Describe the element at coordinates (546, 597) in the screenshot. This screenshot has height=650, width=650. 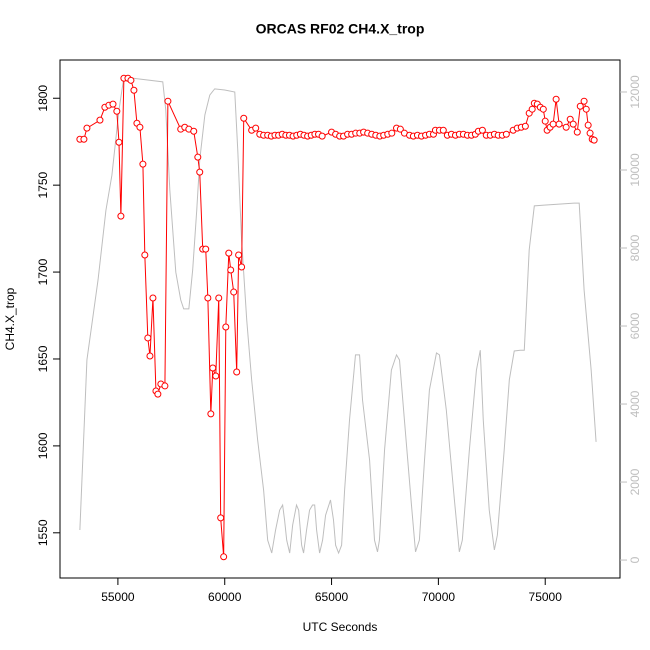
I see `x-tick-label: 75000` at that location.